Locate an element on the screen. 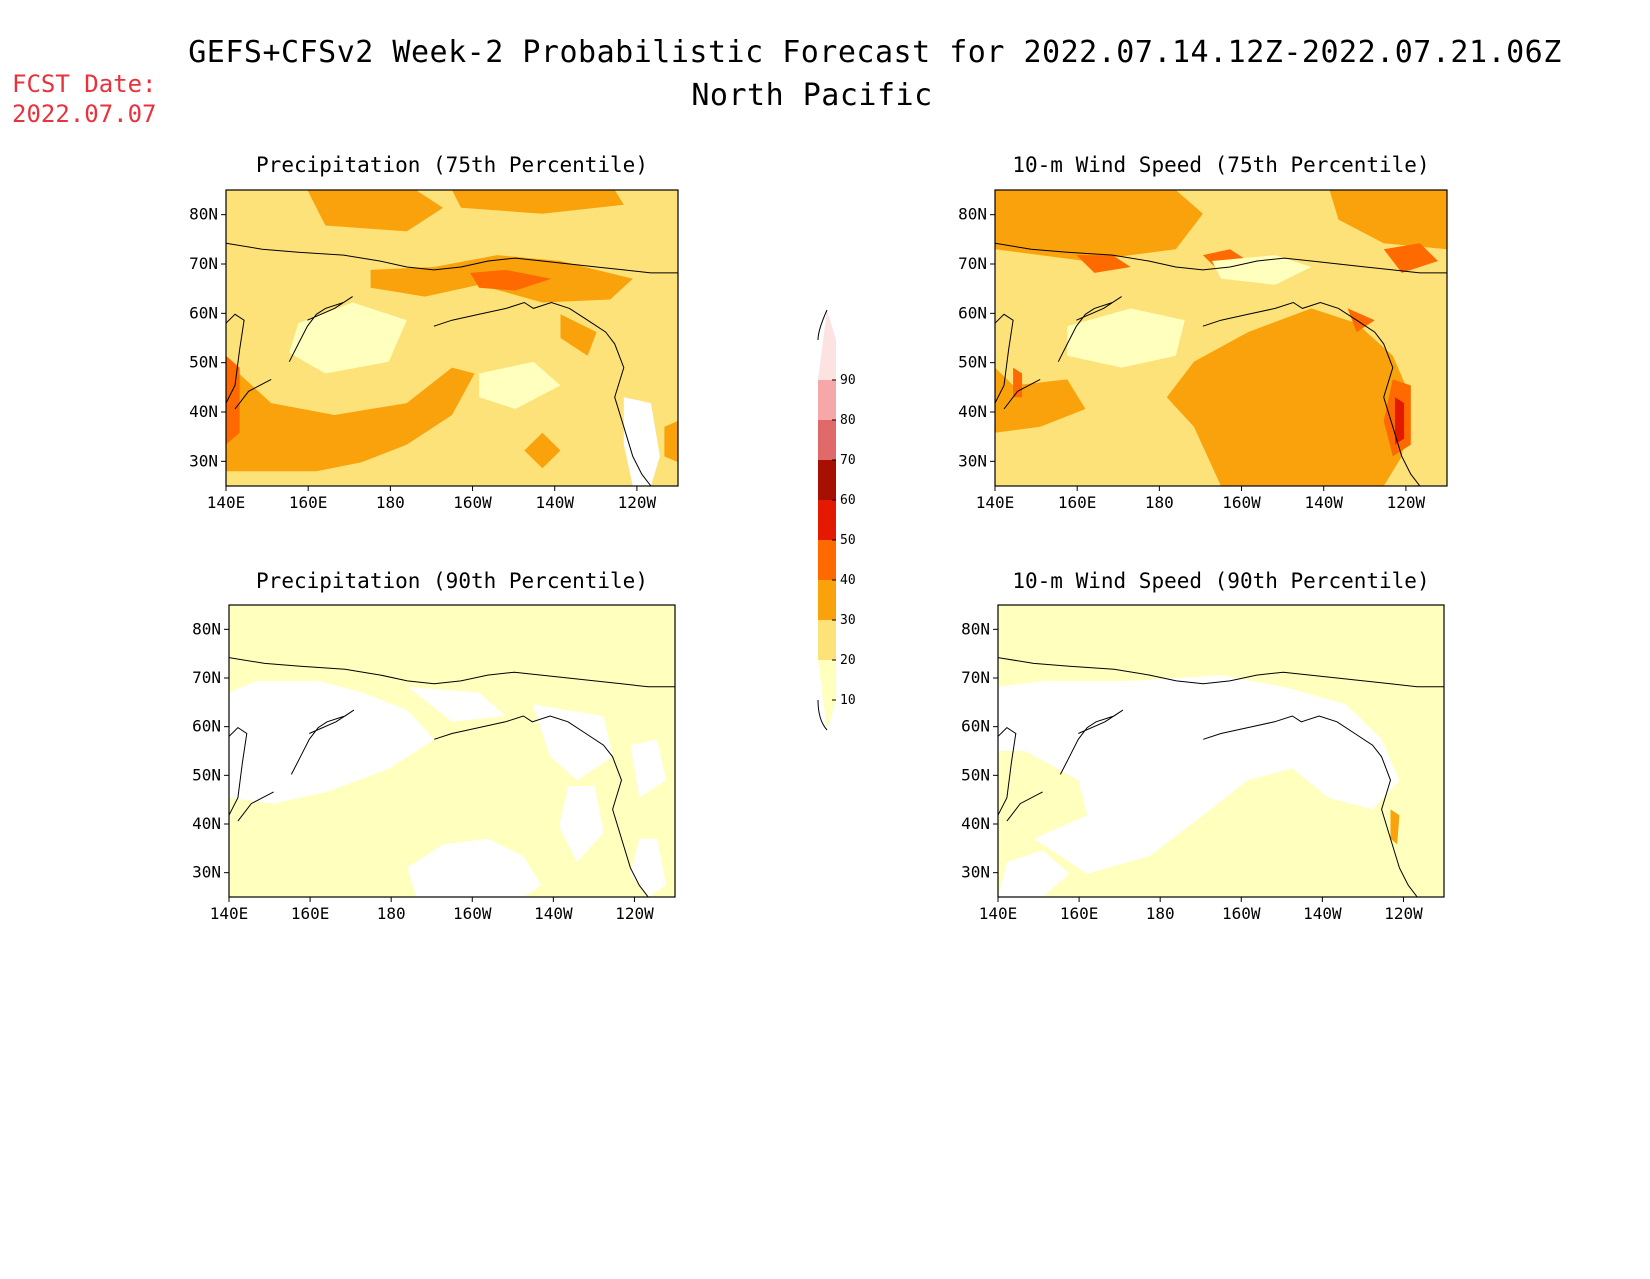  fcst-date-label: FCST Date: is located at coordinates (84, 84).